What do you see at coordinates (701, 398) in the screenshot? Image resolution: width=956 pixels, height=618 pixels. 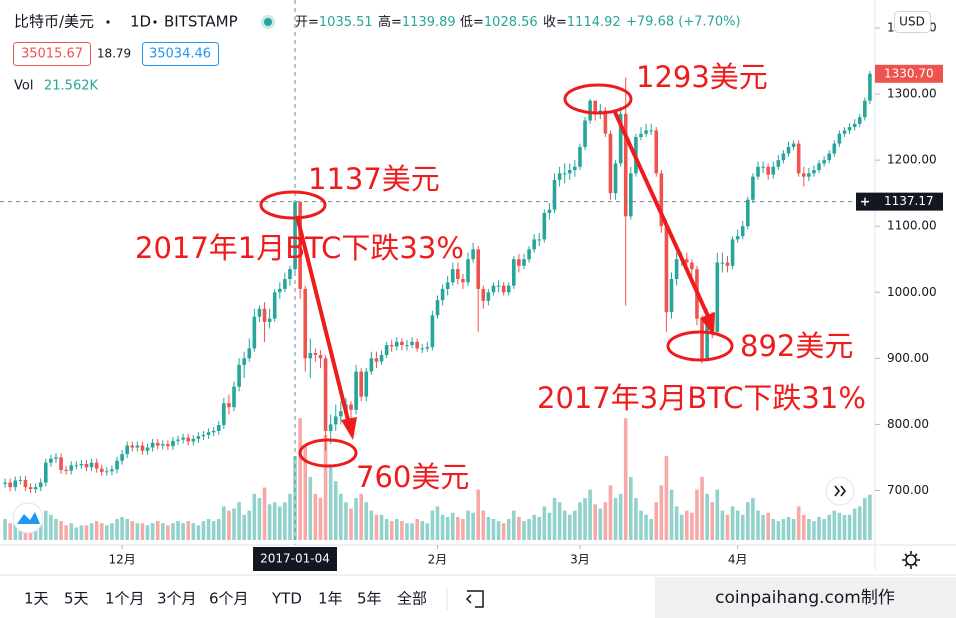 I see `annotation: 2017年3月BTC下跌31%` at bounding box center [701, 398].